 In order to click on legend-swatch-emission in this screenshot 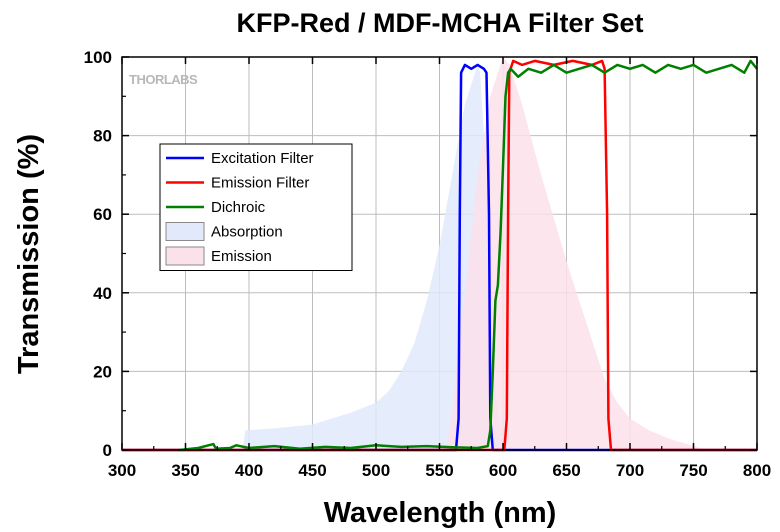, I will do `click(185, 256)`.